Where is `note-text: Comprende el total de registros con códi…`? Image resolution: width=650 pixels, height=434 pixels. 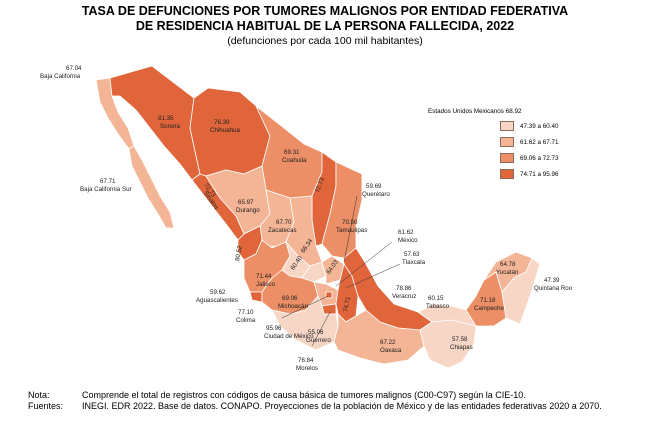
note-text: Comprende el total de registros con códi… is located at coordinates (304, 395).